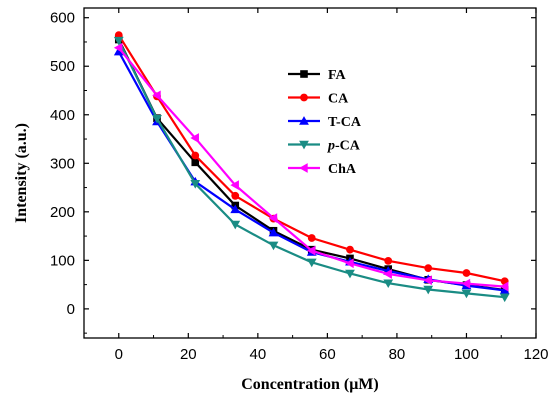 This screenshot has width=550, height=408. I want to click on x-tick-label: 0, so click(119, 354).